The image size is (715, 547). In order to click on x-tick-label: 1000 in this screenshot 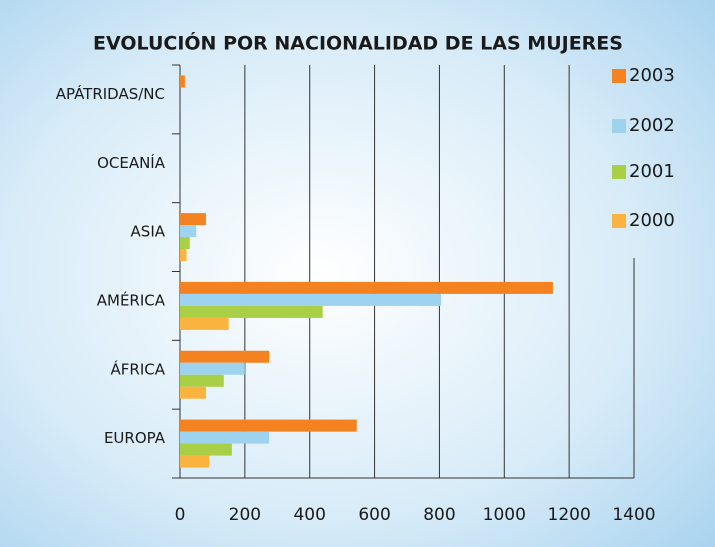, I will do `click(504, 515)`.